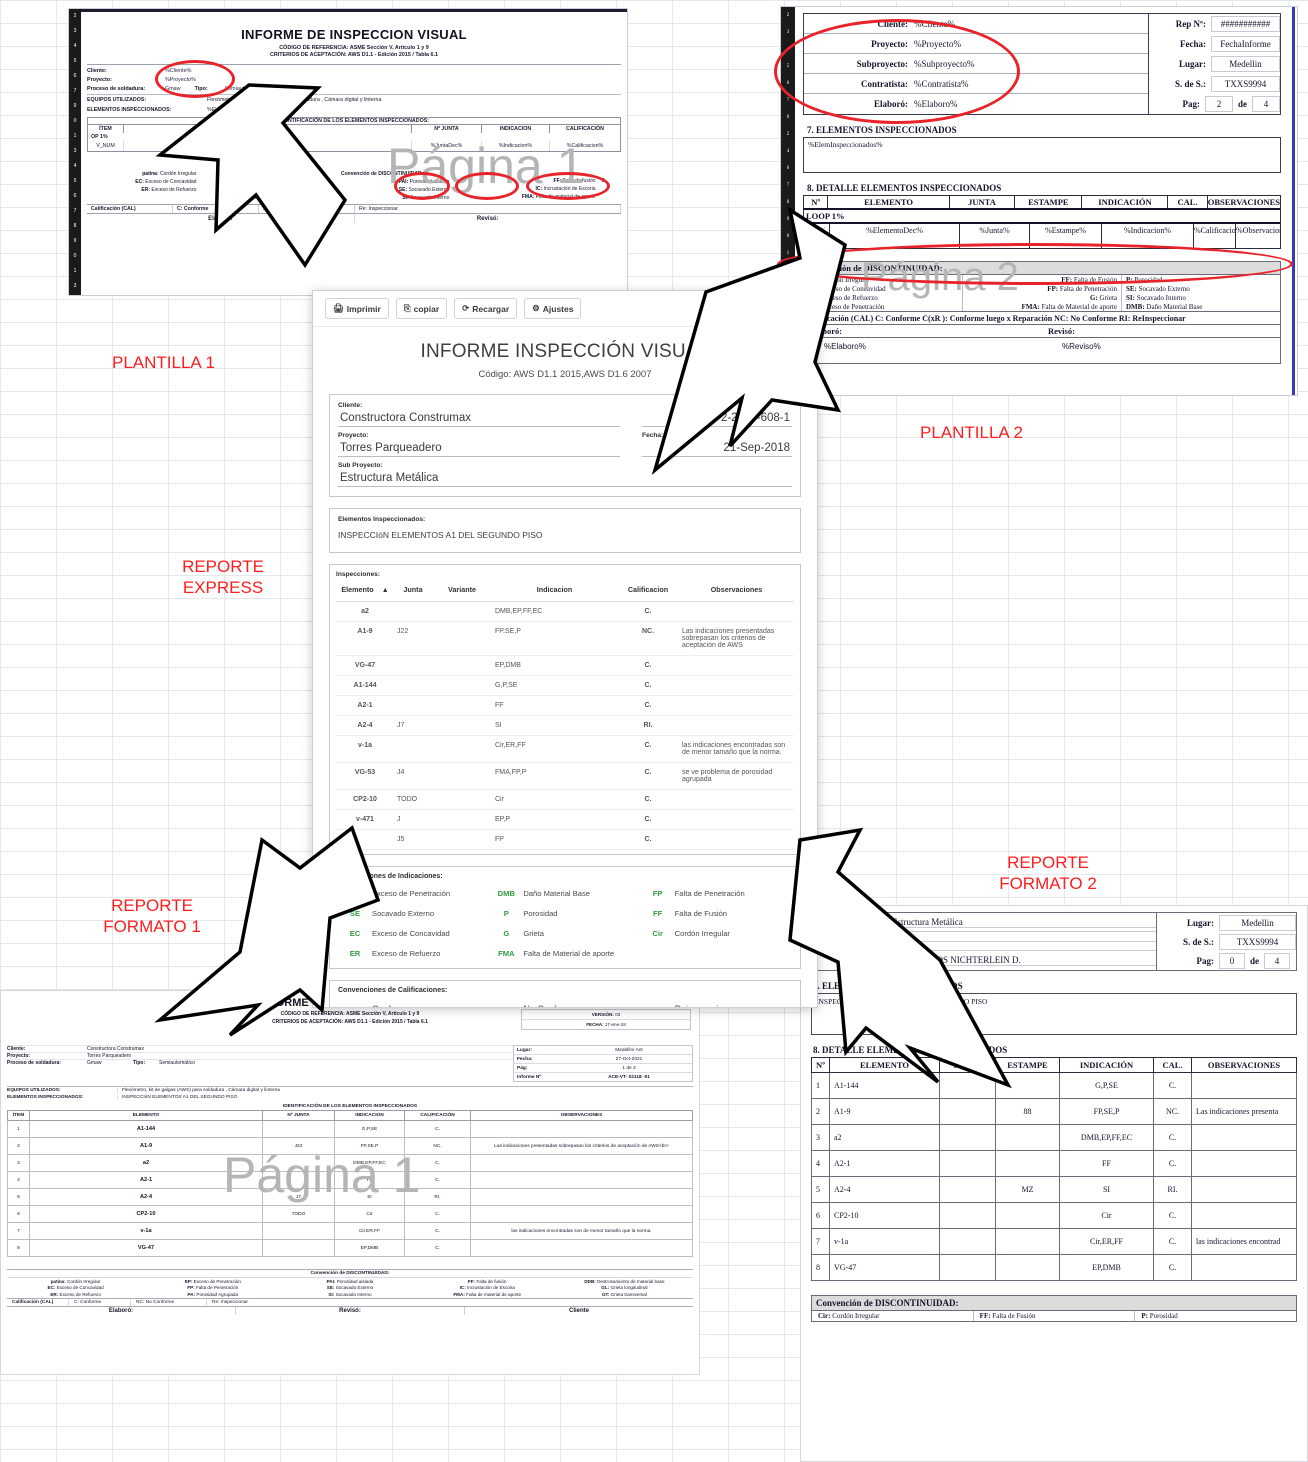 Image resolution: width=1308 pixels, height=1462 pixels. Describe the element at coordinates (421, 308) in the screenshot. I see `copy-button: ⎘ copiar` at that location.